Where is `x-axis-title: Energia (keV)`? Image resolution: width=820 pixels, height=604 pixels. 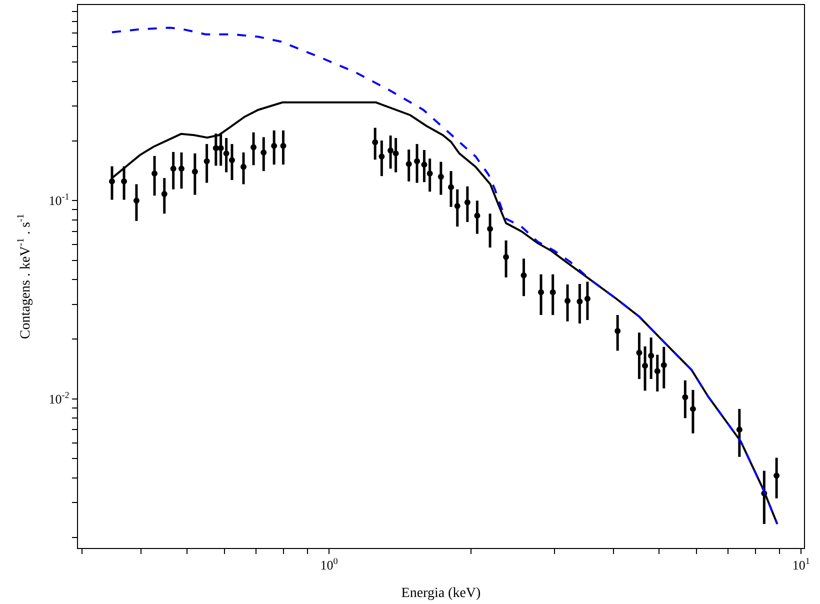
x-axis-title: Energia (keV) is located at coordinates (441, 593).